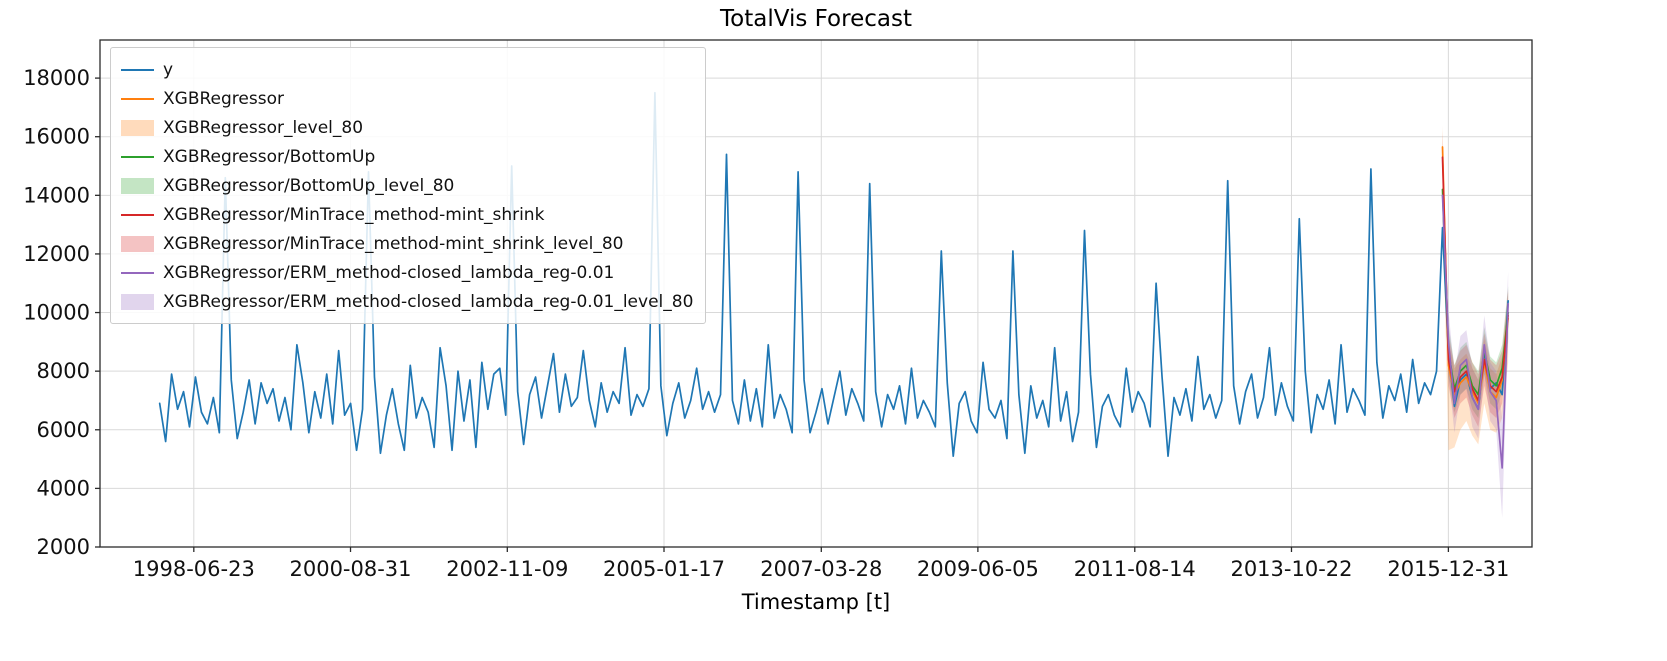 The height and width of the screenshot is (661, 1667). I want to click on band-XGBRegressor/ERM_method-closed_lambda_reg-0.01_level_80, so click(1475, 343).